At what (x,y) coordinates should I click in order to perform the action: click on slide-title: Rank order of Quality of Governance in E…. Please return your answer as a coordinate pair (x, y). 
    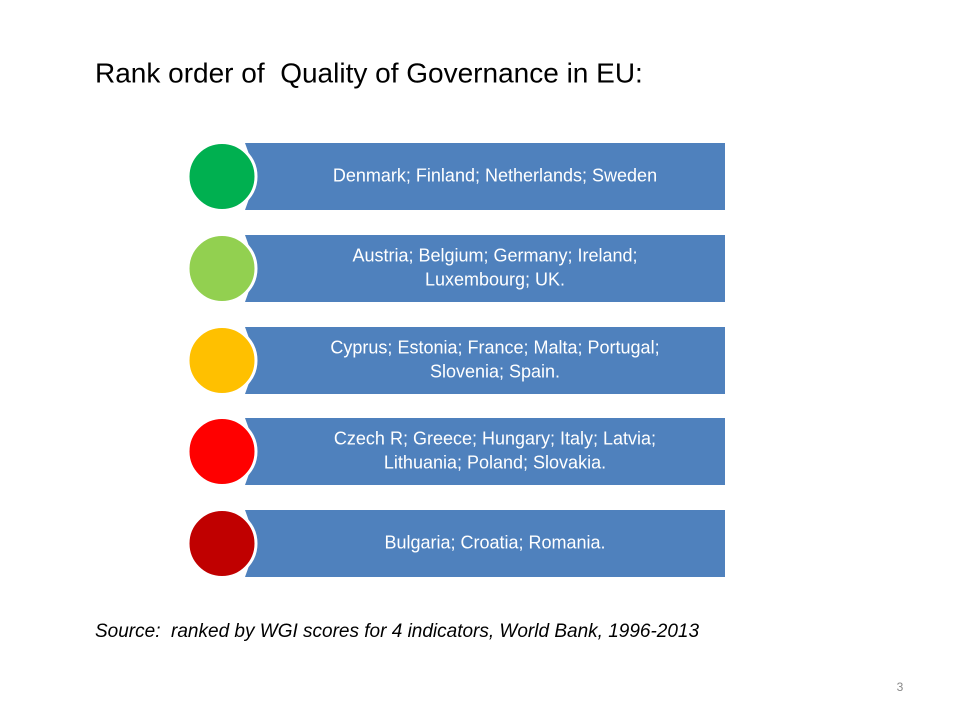
    Looking at the image, I should click on (369, 72).